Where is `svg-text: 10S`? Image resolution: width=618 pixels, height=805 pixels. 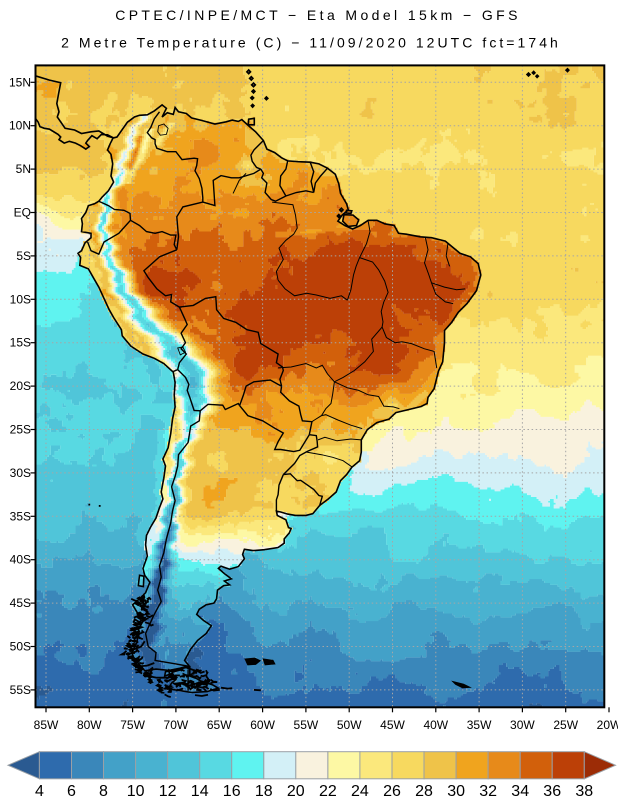 svg-text: 10S is located at coordinates (20, 299).